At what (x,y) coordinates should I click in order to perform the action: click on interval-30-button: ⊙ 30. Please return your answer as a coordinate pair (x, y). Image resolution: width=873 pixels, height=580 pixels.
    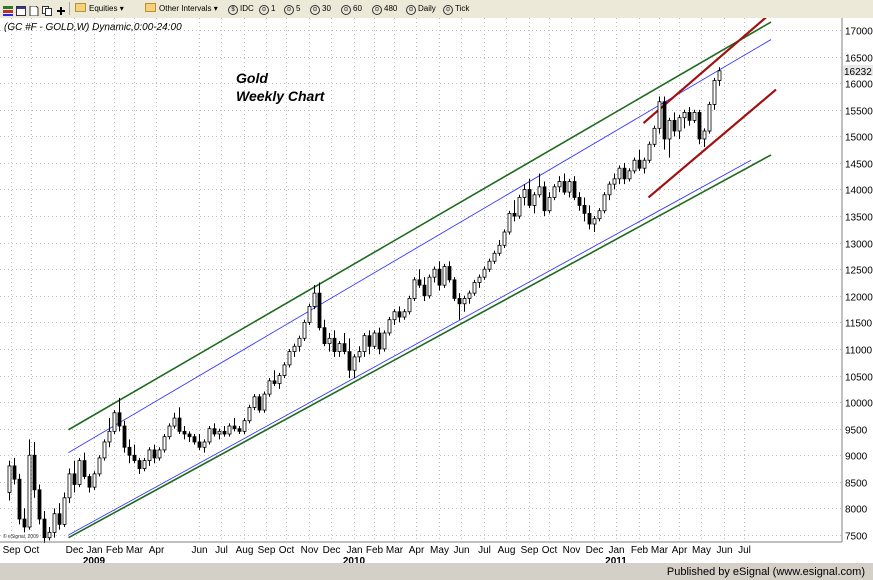
    Looking at the image, I should click on (320, 8).